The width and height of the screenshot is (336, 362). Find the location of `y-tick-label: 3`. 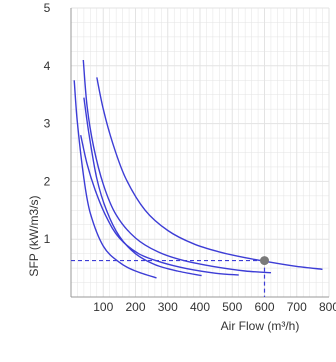

y-tick-label: 3 is located at coordinates (47, 124).